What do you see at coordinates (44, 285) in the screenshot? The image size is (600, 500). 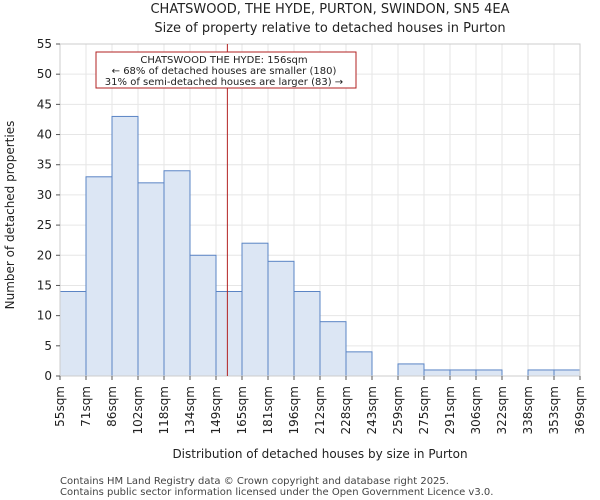 I see `y-tick-label: 15` at bounding box center [44, 285].